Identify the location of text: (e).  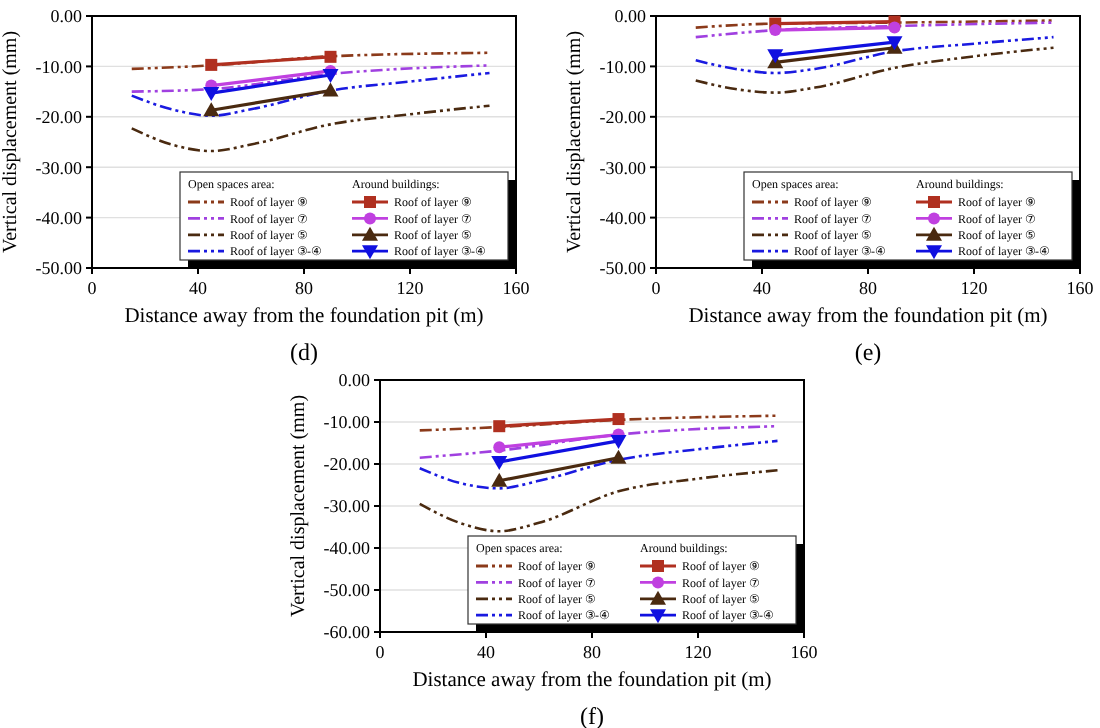
(868, 352).